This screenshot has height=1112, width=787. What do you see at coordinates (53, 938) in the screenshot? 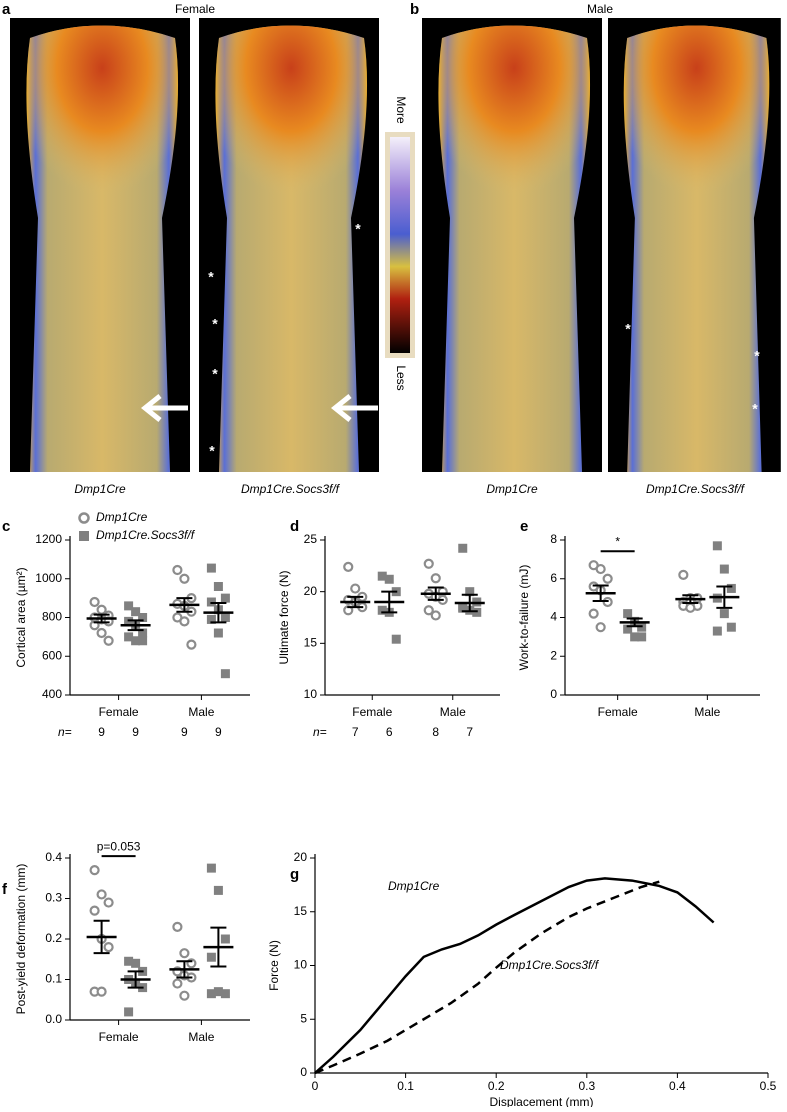
I see `y-tick-label: 0.2` at bounding box center [53, 938].